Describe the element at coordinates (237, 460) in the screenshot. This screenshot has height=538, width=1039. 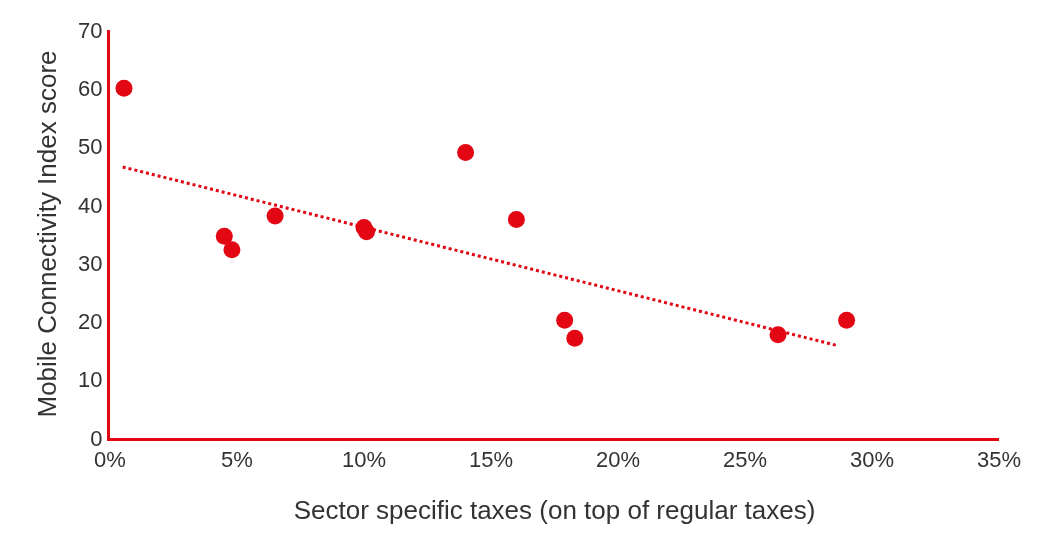
I see `x-tick-label: 5%` at that location.